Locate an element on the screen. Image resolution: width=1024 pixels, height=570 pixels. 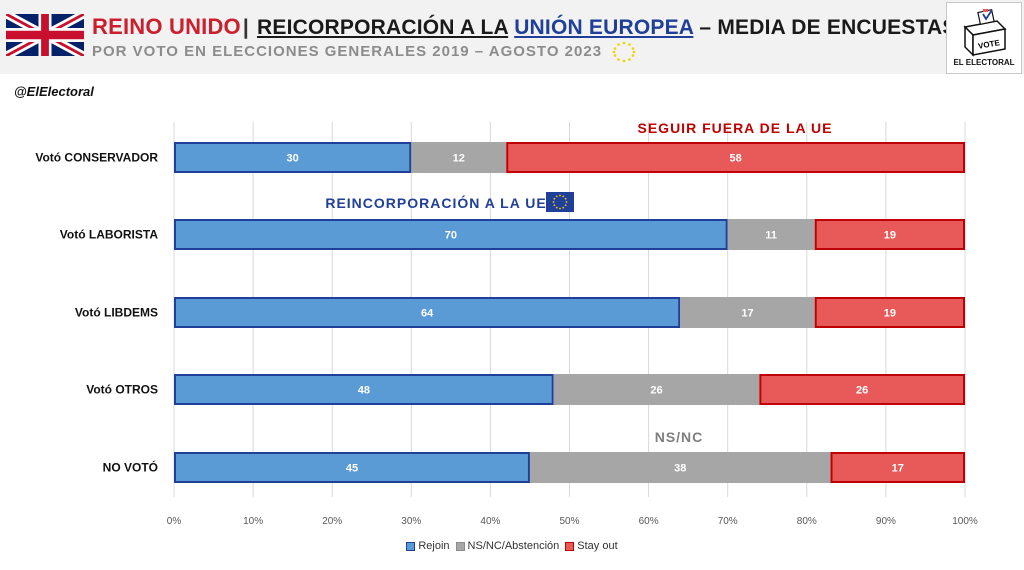
legend-label: NS/NC/Abstención is located at coordinates (513, 546).